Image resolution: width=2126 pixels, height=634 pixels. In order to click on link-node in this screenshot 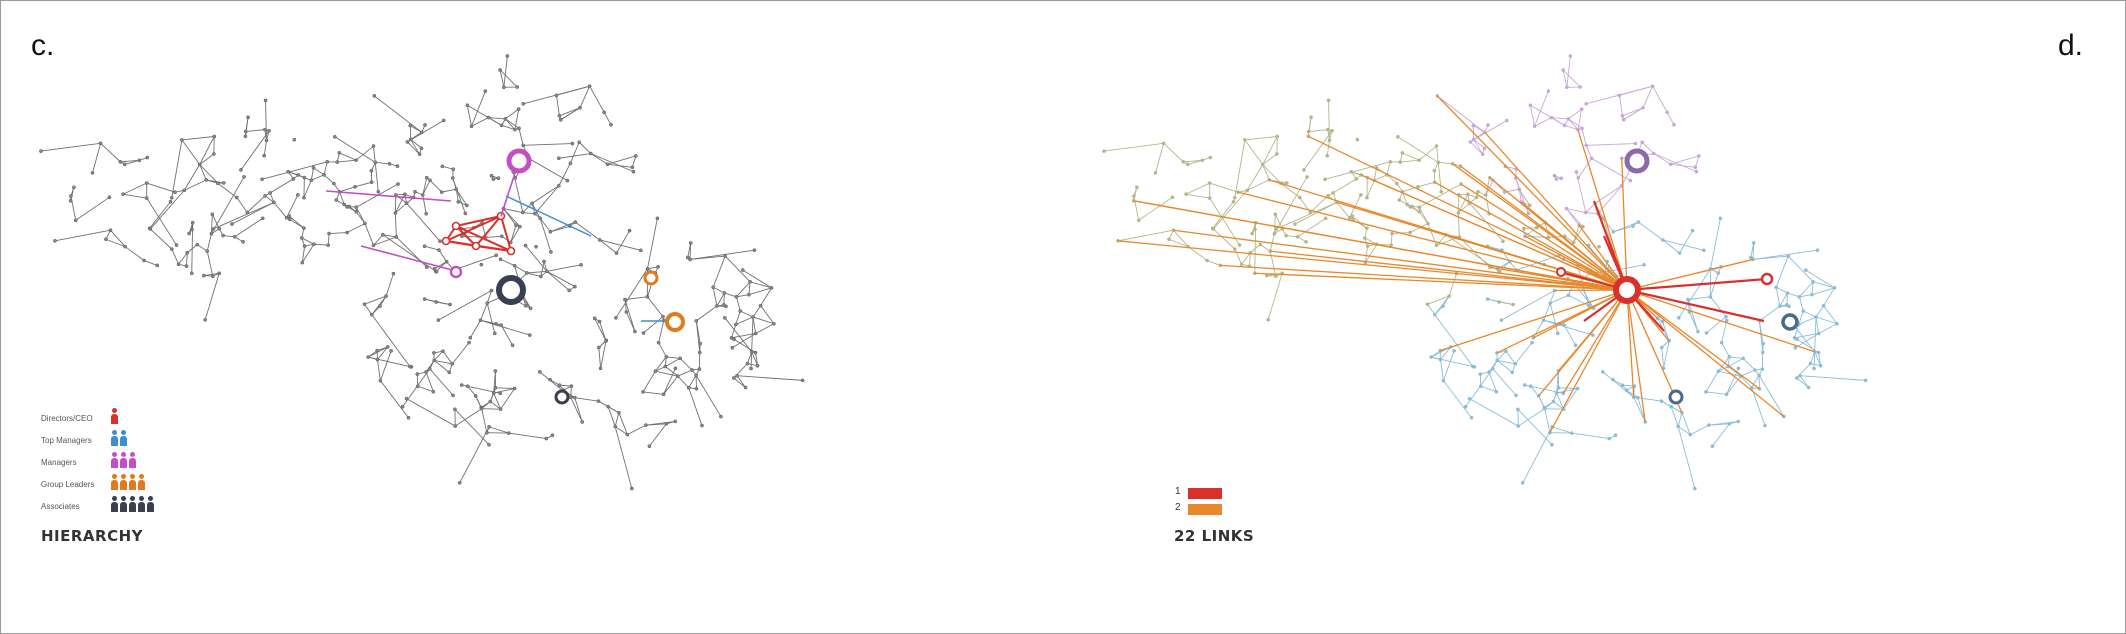, I will do `click(1561, 272)`.